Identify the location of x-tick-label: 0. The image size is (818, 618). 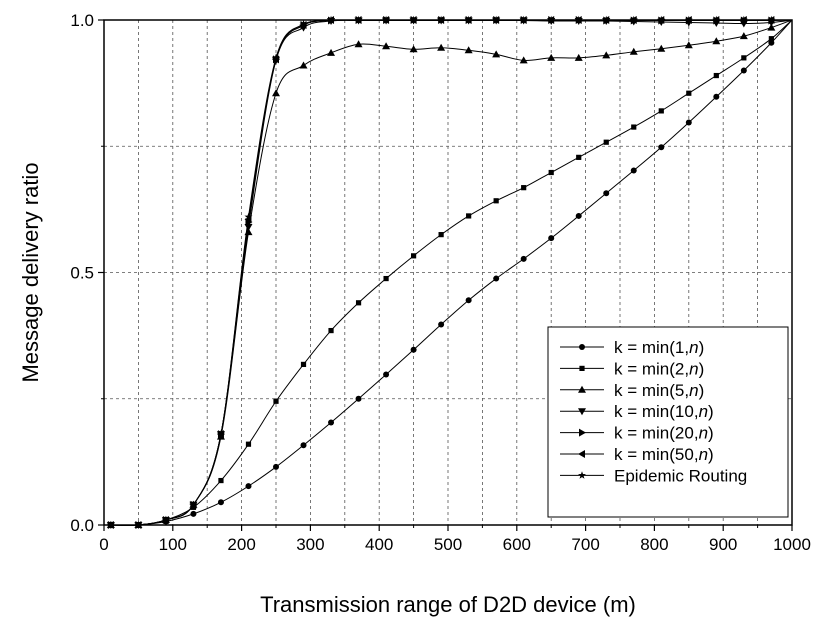
(103, 544).